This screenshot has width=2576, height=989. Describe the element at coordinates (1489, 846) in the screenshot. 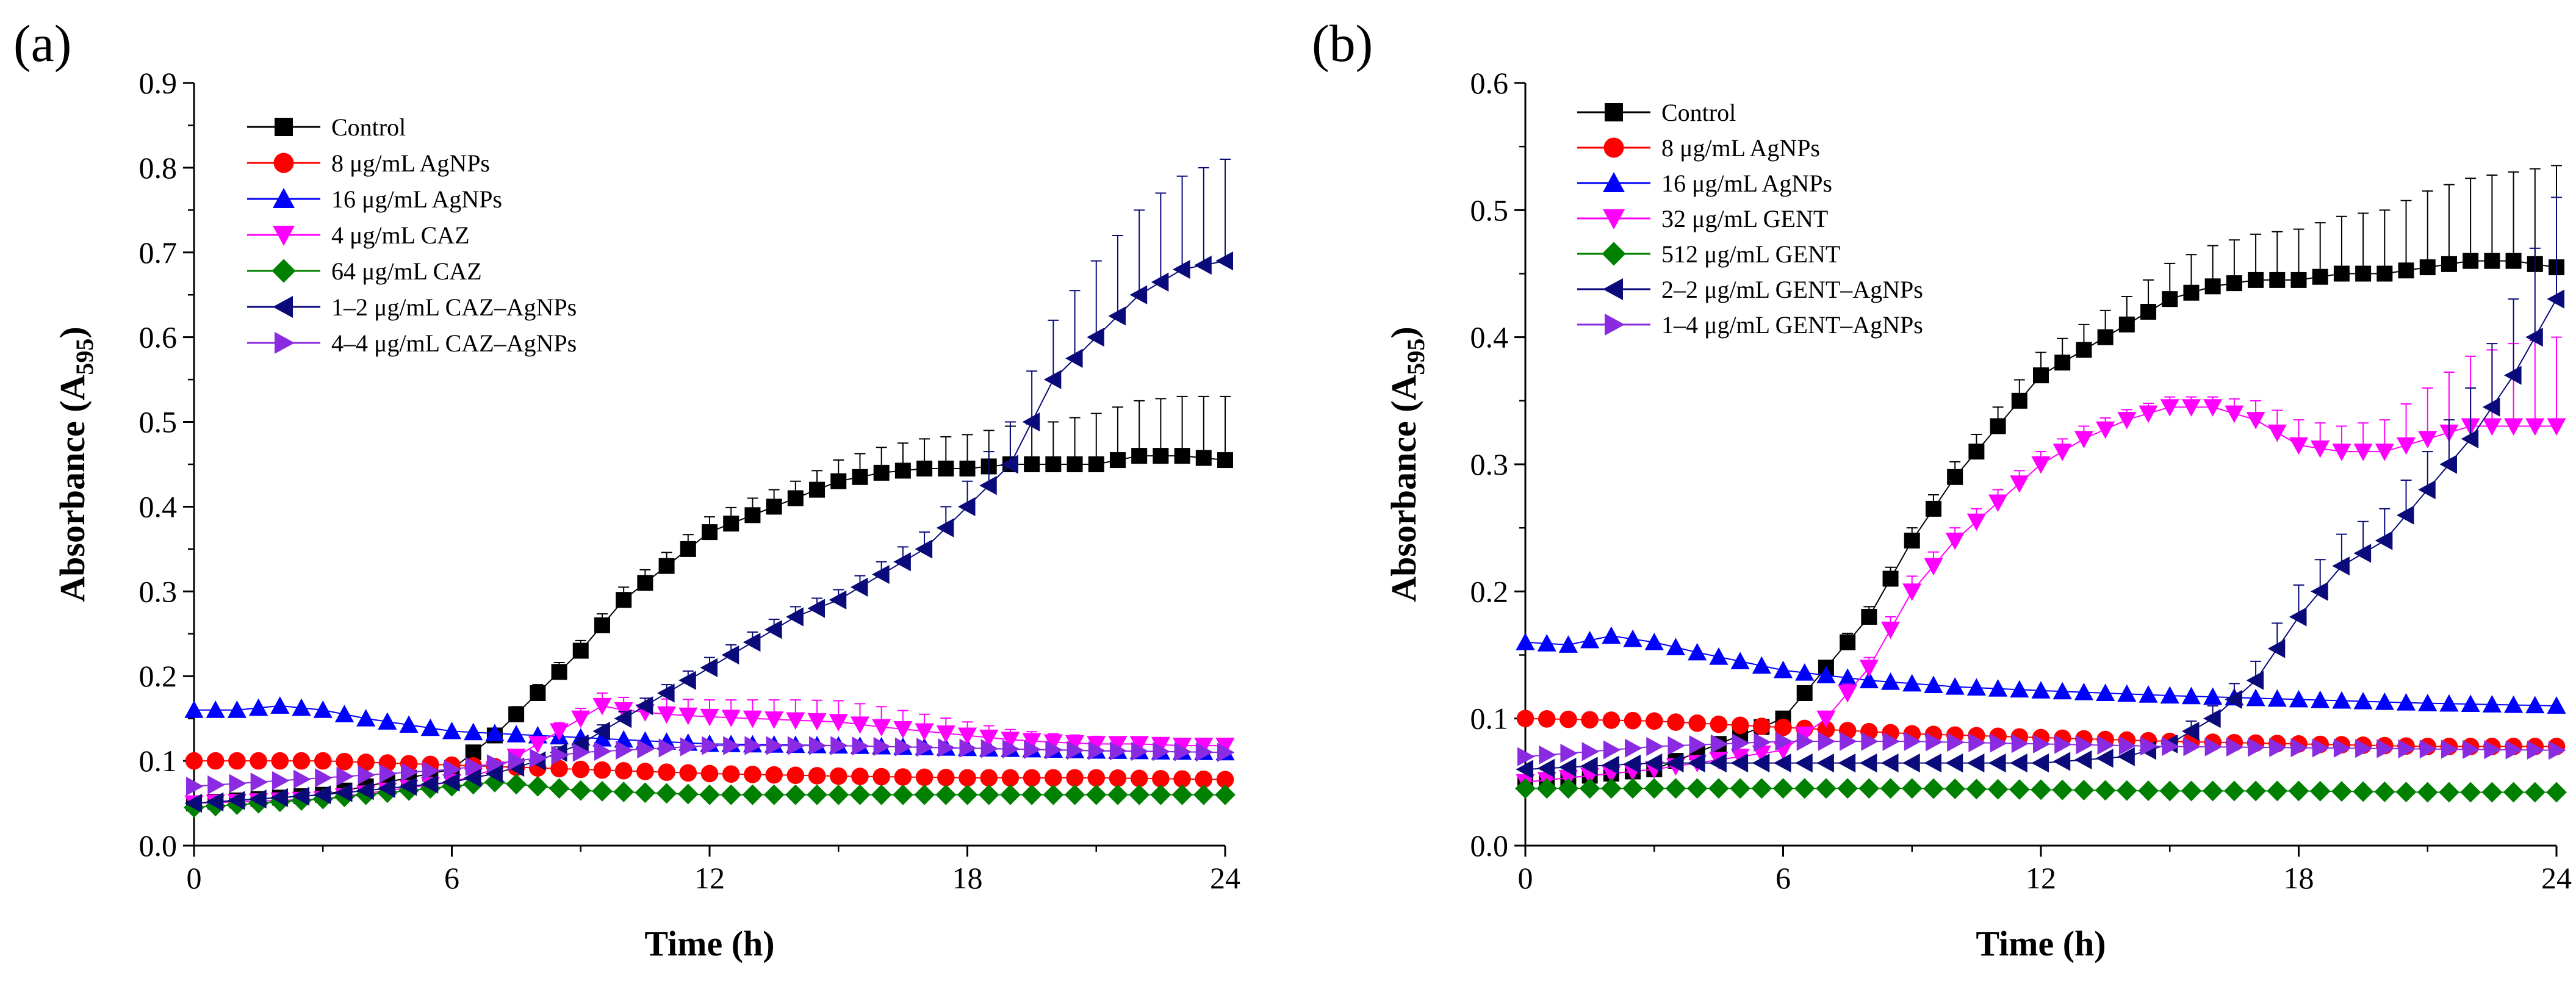

I see `y-tick-label: 0.0` at that location.